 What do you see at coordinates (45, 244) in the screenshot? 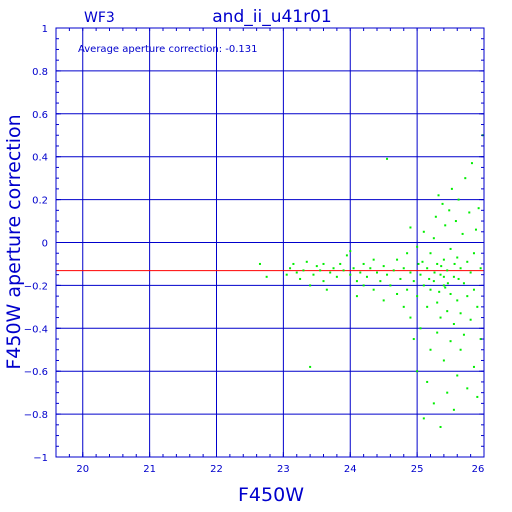
I see `y-tick-label: 0` at bounding box center [45, 244].